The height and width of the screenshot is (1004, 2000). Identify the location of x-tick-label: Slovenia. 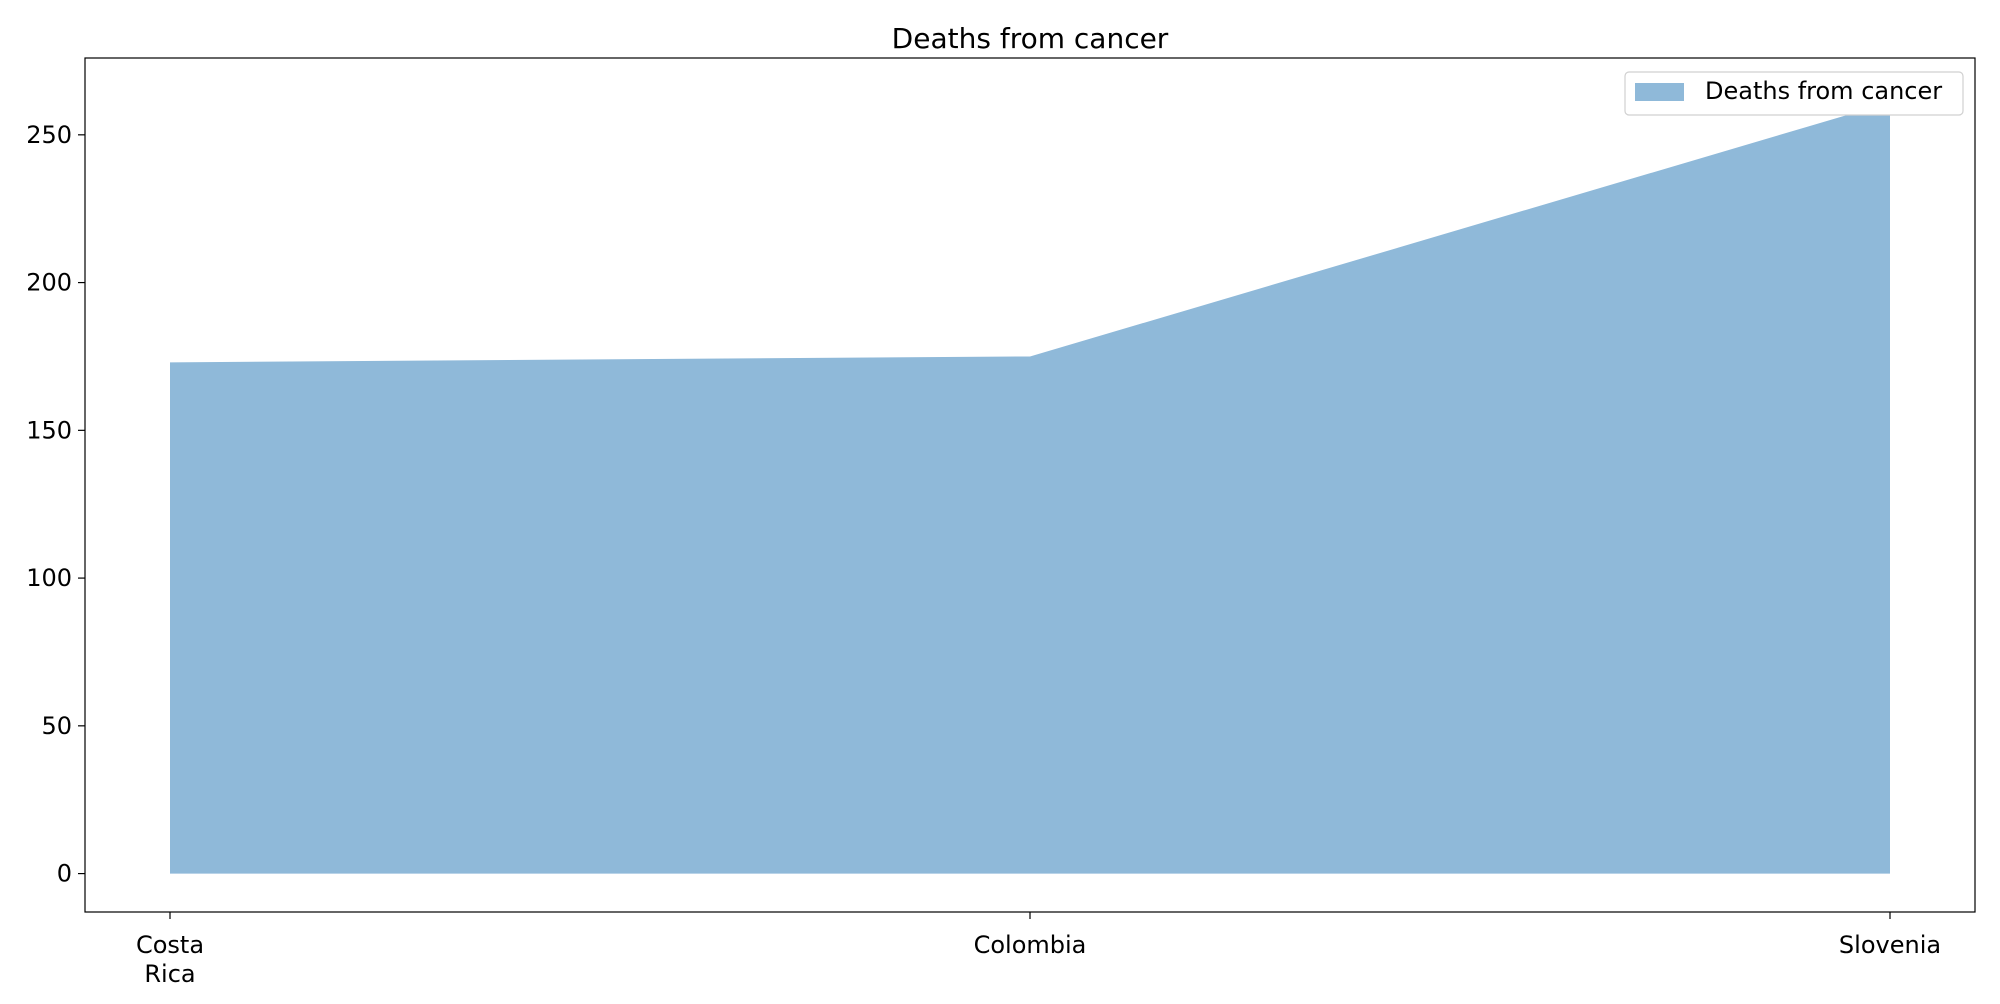
(1890, 945).